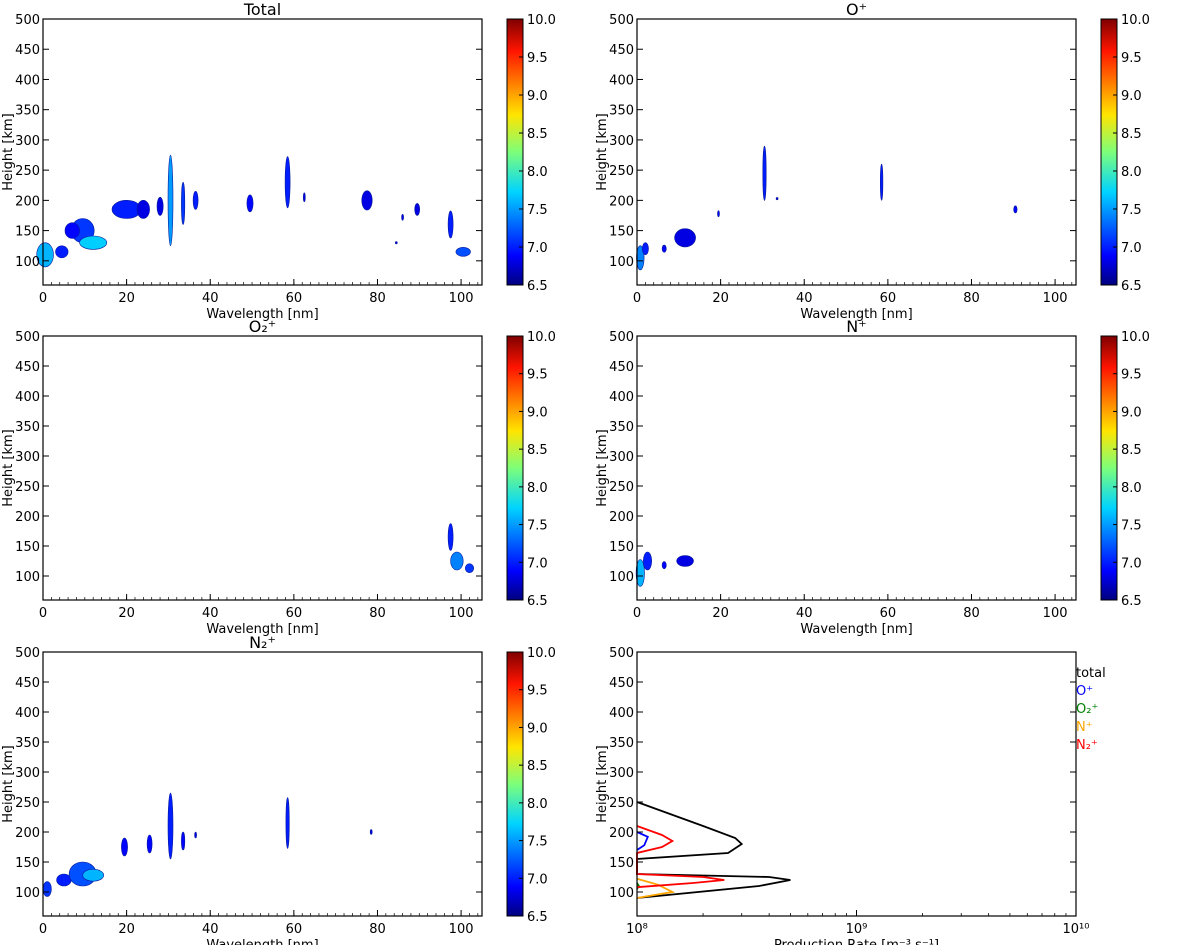  I want to click on legend-entry-n_plus: N⁺, so click(1084, 727).